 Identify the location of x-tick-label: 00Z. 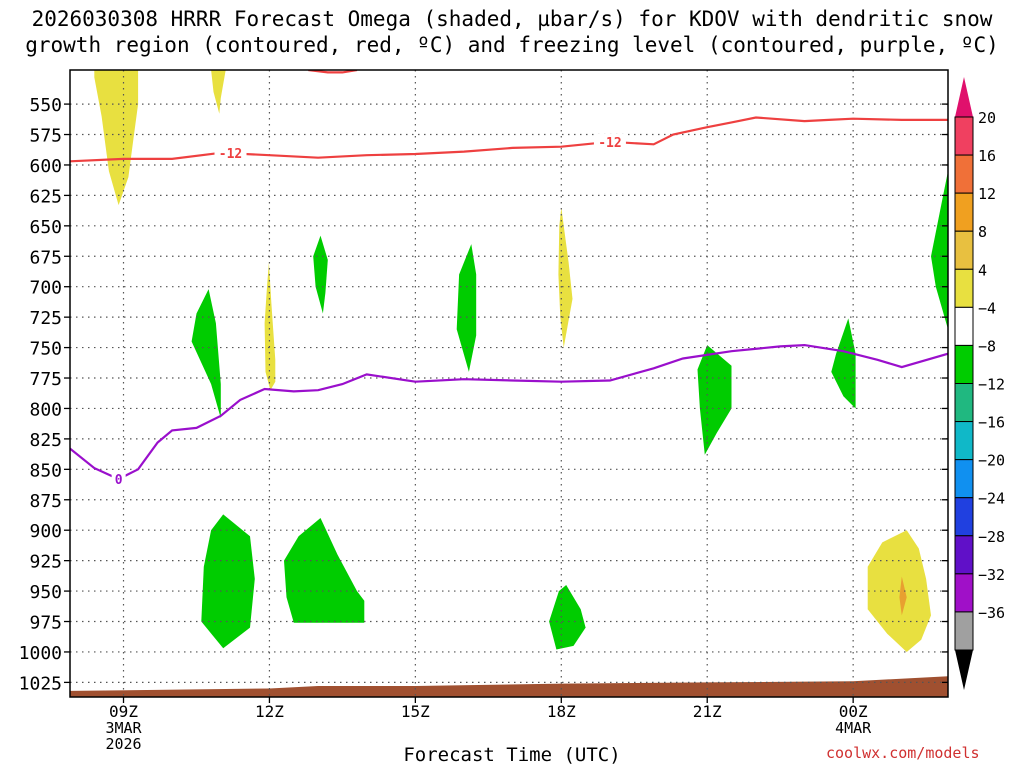
(853, 711).